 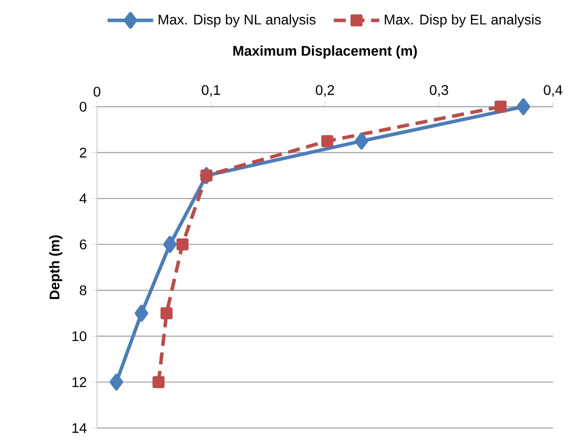 I want to click on legend-label: Max. Disp by NL analysis, so click(x=237, y=21).